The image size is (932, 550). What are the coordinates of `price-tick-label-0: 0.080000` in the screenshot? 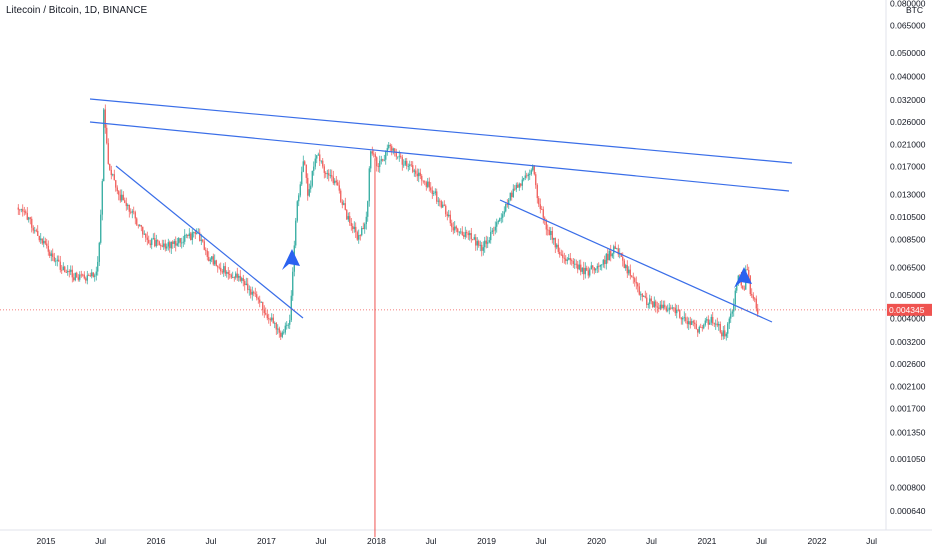 It's located at (908, 4).